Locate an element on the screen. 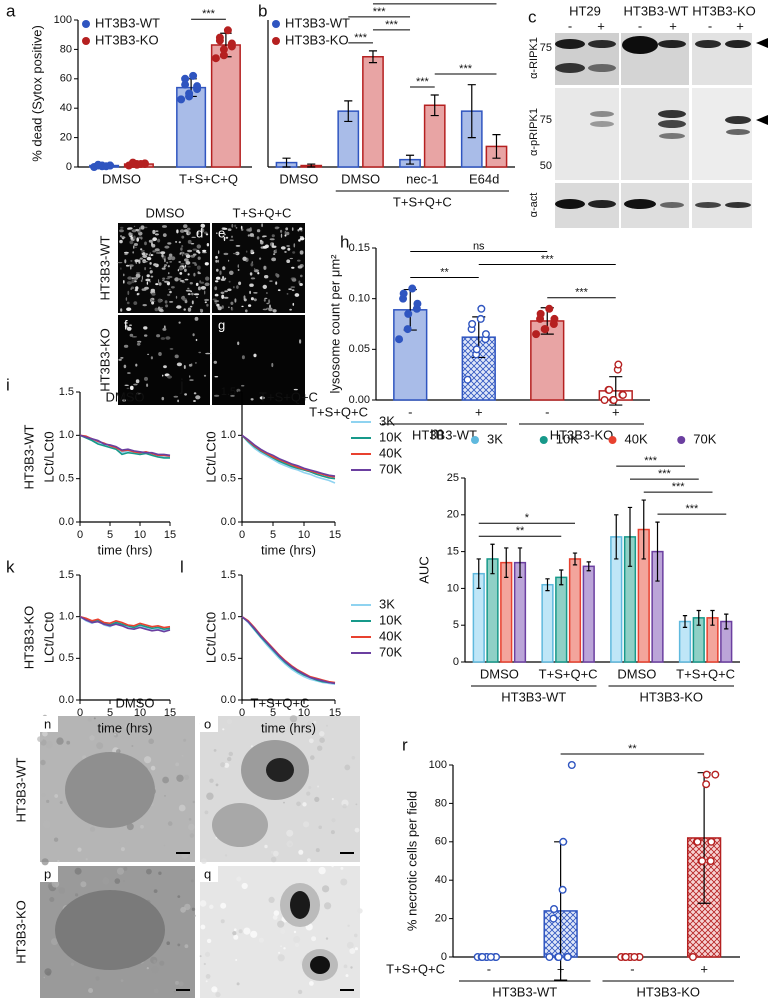  mw-marker: 75 is located at coordinates (546, 48).